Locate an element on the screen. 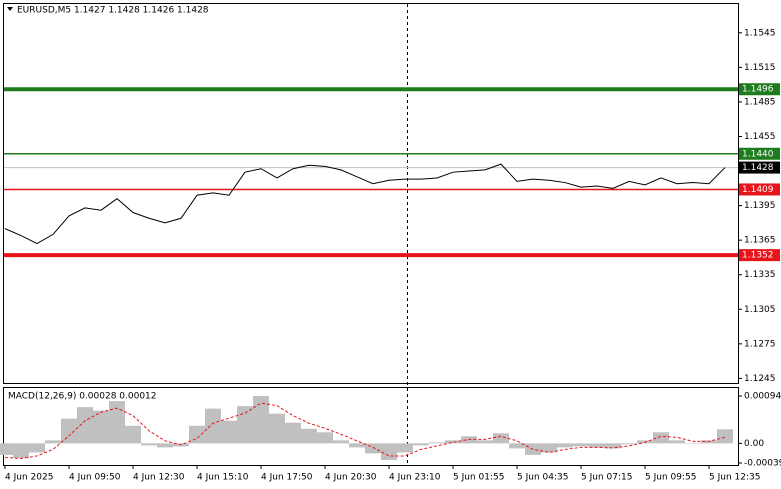 This screenshot has width=781, height=489. level-label: 1.1440 is located at coordinates (758, 154).